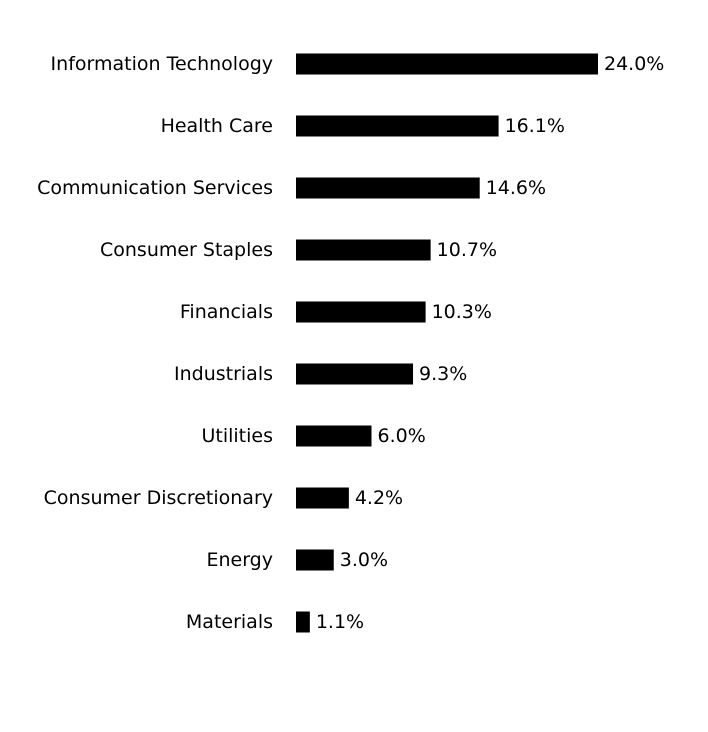 The width and height of the screenshot is (708, 732). I want to click on category-label-energy: Energy, so click(239, 560).